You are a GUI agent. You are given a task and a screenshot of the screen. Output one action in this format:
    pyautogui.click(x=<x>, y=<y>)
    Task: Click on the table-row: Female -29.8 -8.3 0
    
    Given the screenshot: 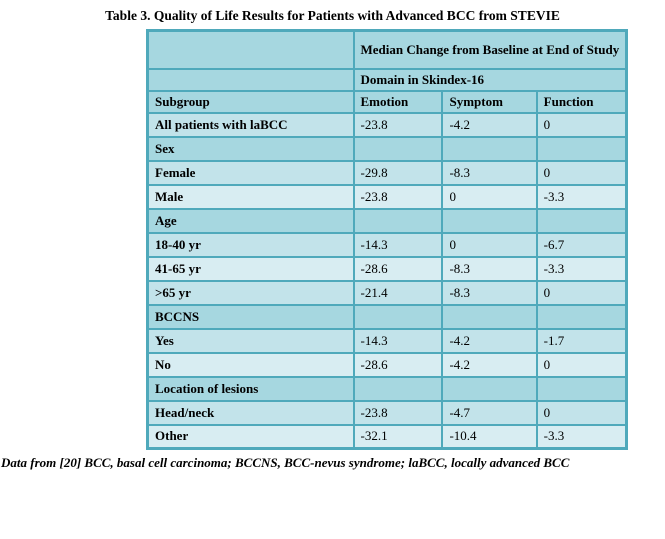 What is the action you would take?
    pyautogui.click(x=387, y=172)
    